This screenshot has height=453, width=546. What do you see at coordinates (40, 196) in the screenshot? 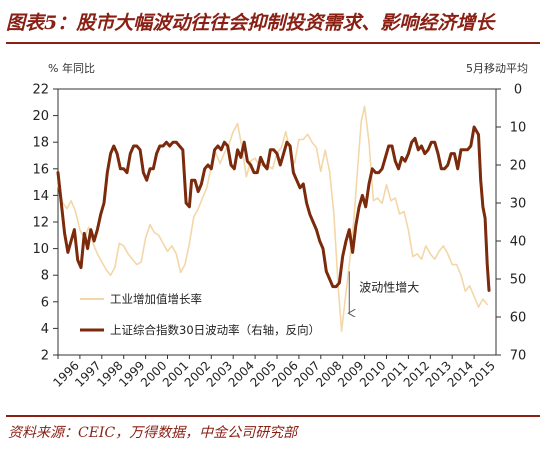
I see `left-tick-label: 14` at bounding box center [40, 196].